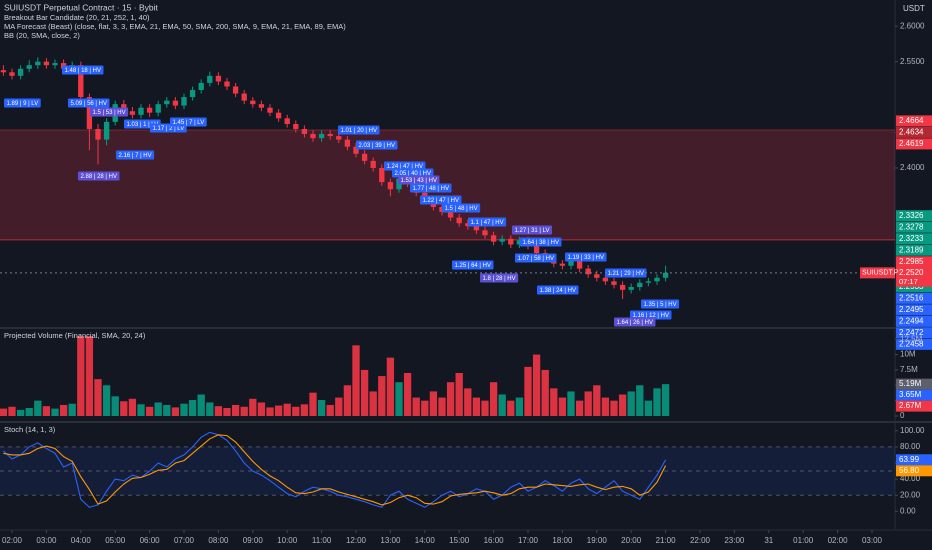  Describe the element at coordinates (42, 35) in the screenshot. I see `indicator-legend: BB (20, SMA, close, 2)` at that location.